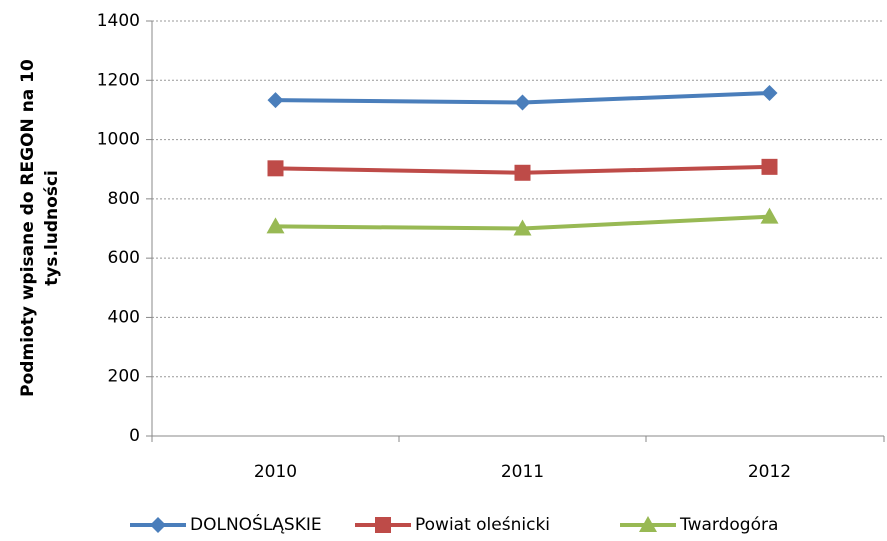  Describe the element at coordinates (134, 436) in the screenshot. I see `y-tick-label: 0` at that location.